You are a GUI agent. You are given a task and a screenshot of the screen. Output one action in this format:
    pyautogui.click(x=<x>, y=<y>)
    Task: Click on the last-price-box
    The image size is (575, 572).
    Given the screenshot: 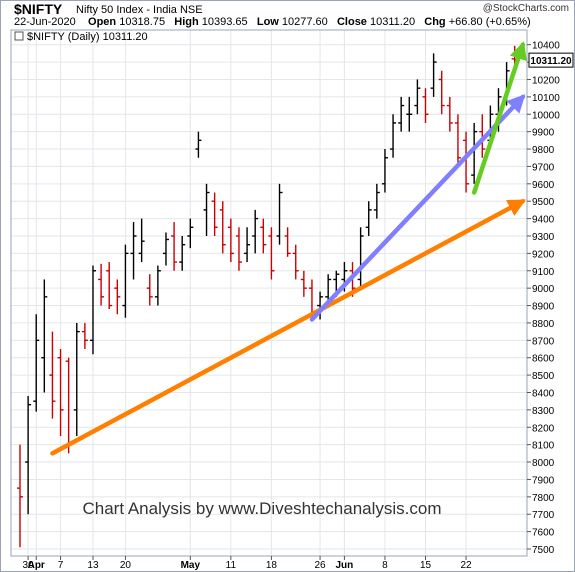 What is the action you would take?
    pyautogui.click(x=551, y=60)
    